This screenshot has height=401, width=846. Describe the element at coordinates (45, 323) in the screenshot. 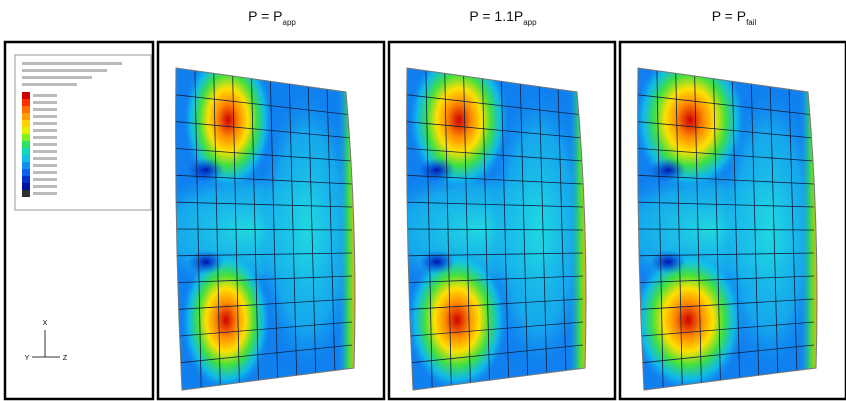

I see `axis-label: X` at that location.